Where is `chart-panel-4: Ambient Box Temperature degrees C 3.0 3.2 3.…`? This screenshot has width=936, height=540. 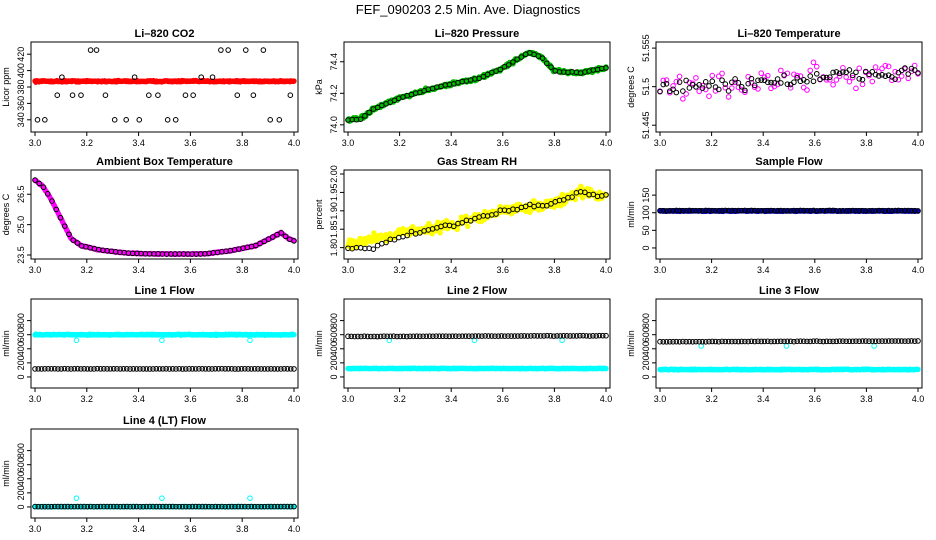 chart-panel-4: Ambient Box Temperature degrees C 3.0 3.2 3.… is located at coordinates (150, 215).